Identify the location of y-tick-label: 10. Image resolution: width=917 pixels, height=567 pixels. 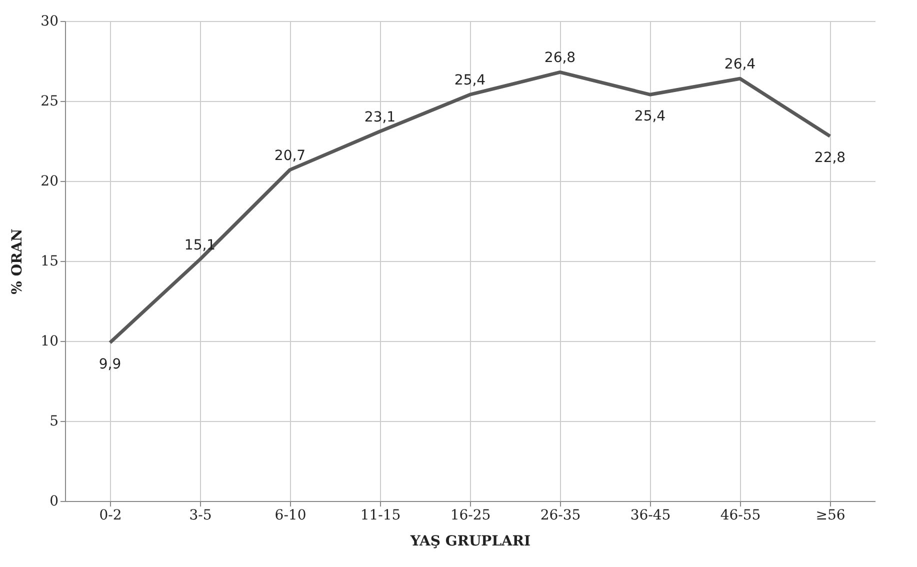
(49, 342).